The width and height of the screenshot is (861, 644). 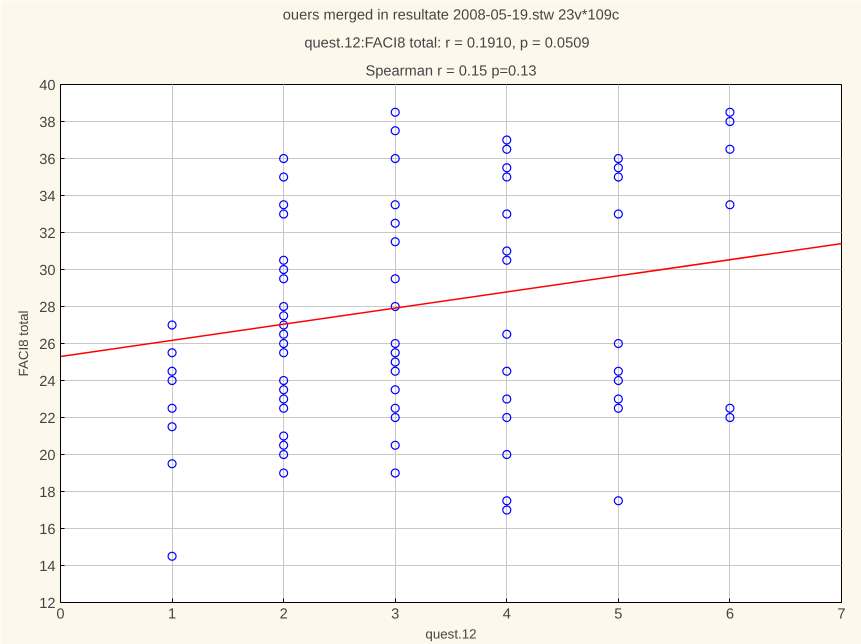 What do you see at coordinates (841, 614) in the screenshot?
I see `x-tick-label: 7` at bounding box center [841, 614].